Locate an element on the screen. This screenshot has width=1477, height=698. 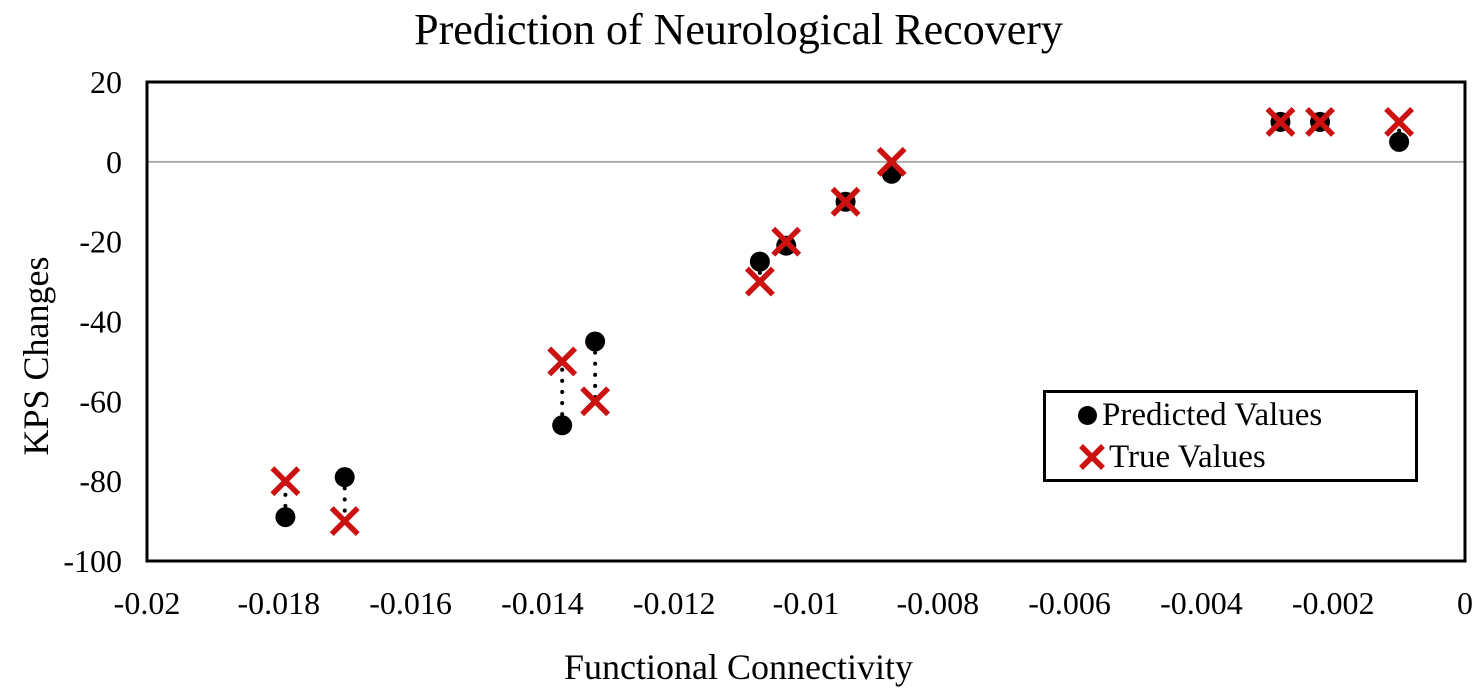
x-tick-label: -0.01 is located at coordinates (806, 603).